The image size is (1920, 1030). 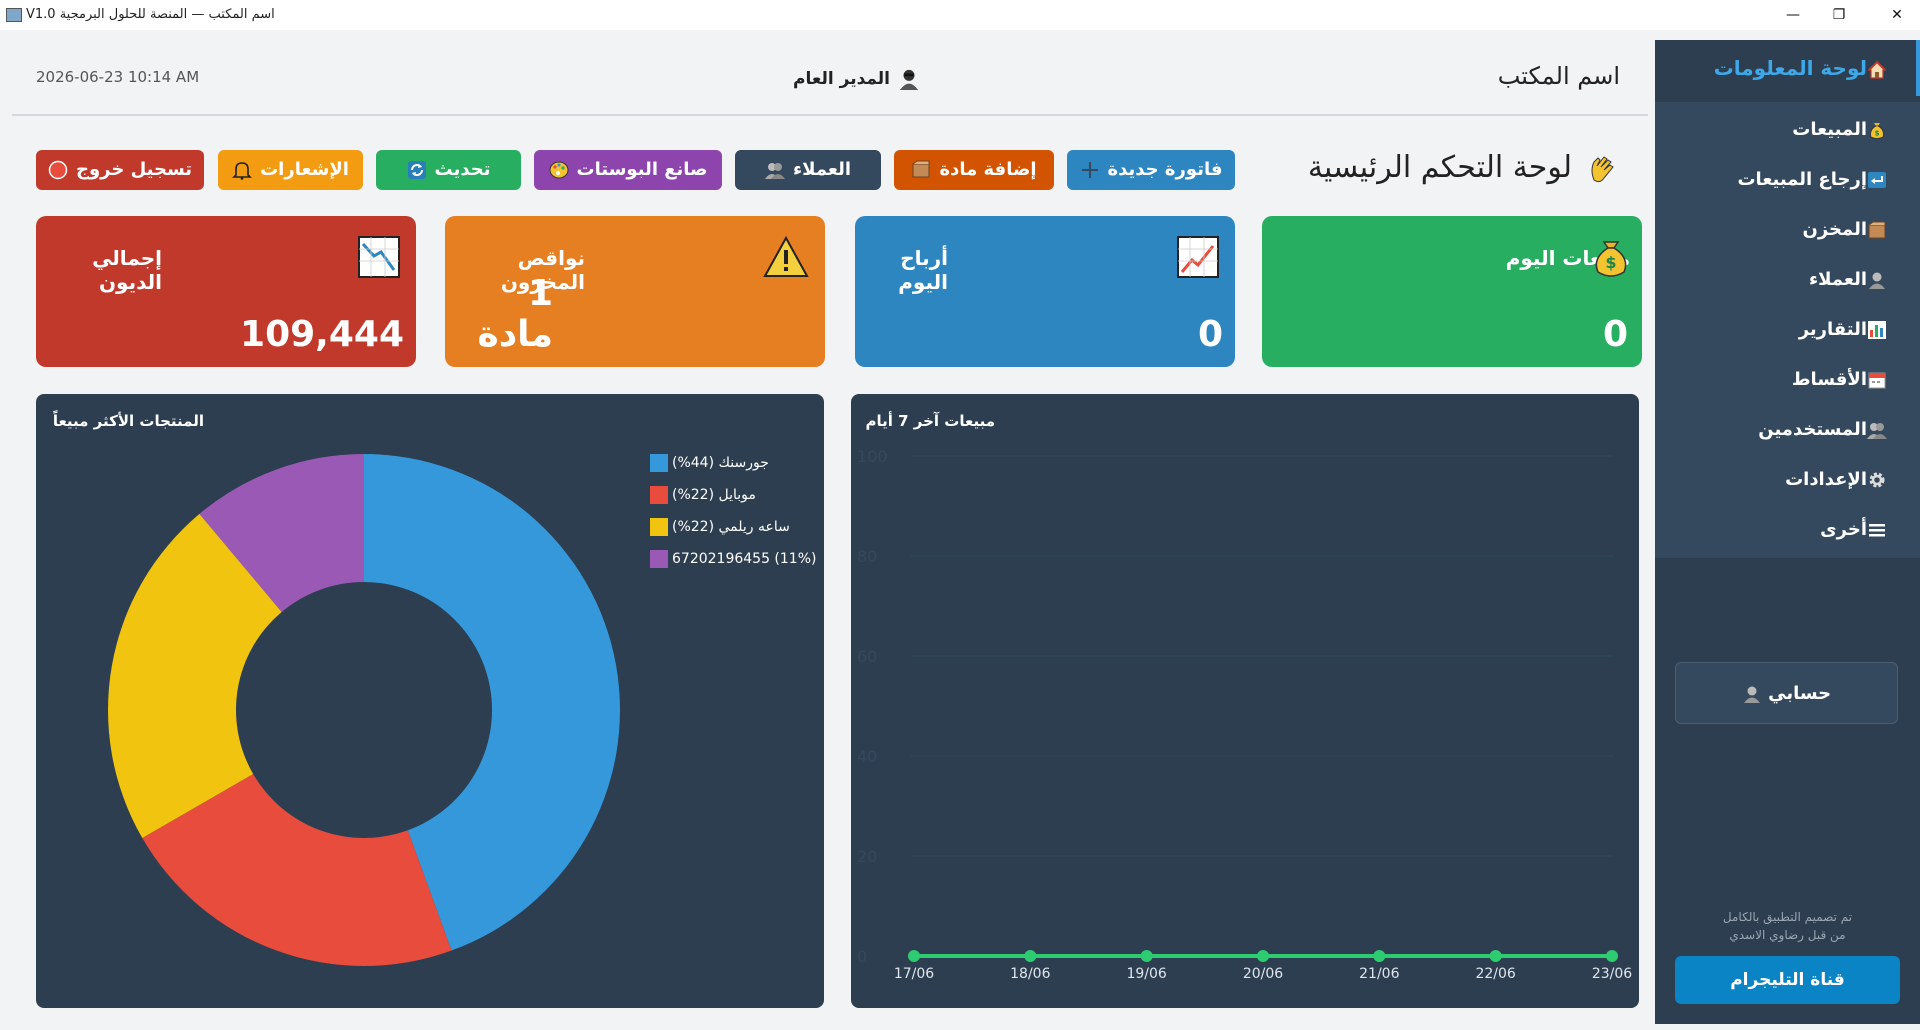 I want to click on chart-up-icon, so click(x=1198, y=257).